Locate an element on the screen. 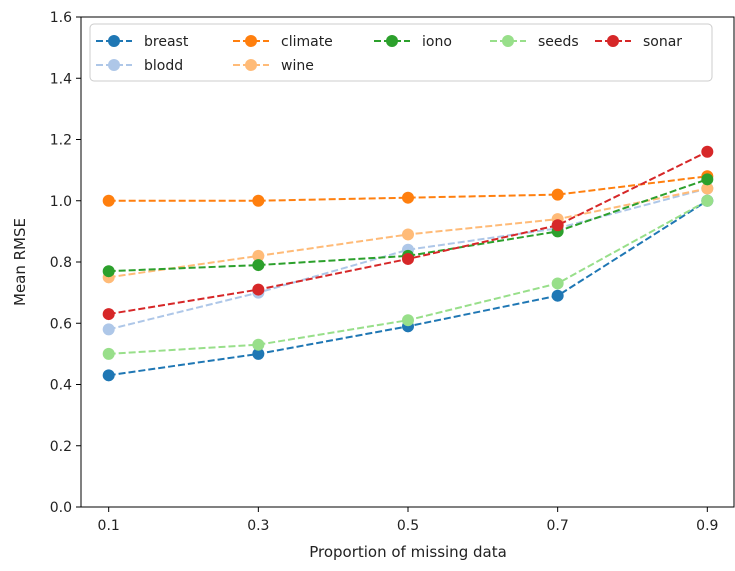  x-tick-label: 0.5 is located at coordinates (408, 526).